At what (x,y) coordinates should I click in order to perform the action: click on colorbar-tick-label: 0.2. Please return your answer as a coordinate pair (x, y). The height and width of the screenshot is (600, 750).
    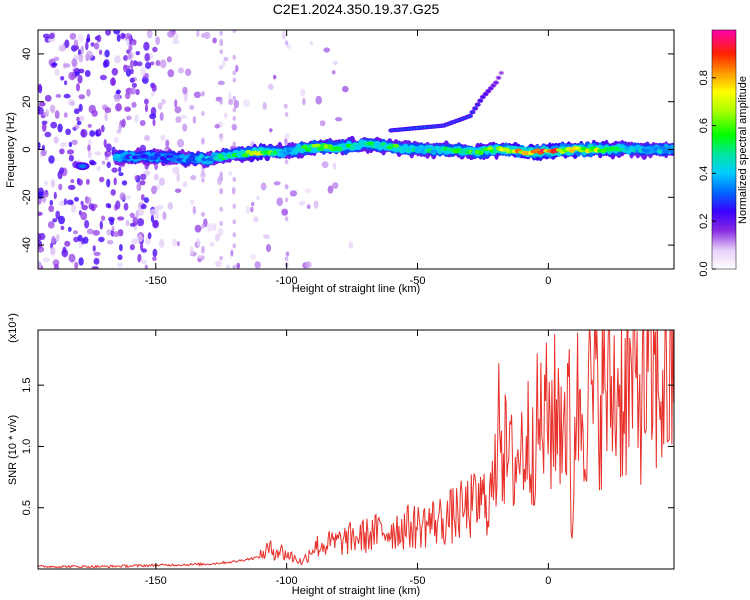
    Looking at the image, I should click on (704, 221).